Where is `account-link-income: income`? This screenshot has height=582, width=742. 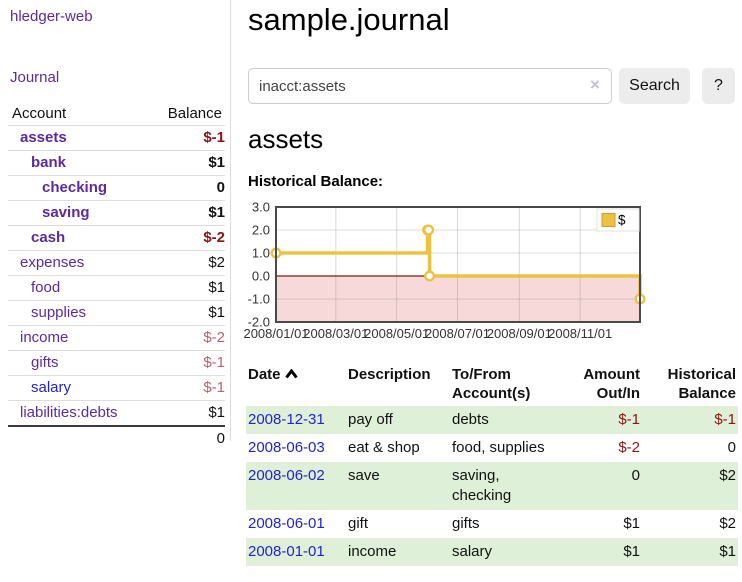
account-link-income: income is located at coordinates (44, 337).